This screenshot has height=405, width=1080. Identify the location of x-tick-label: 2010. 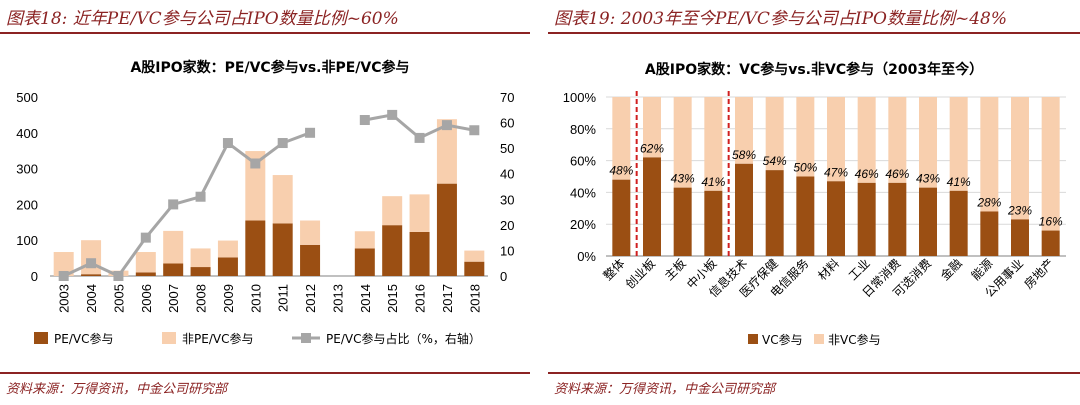
(255, 298).